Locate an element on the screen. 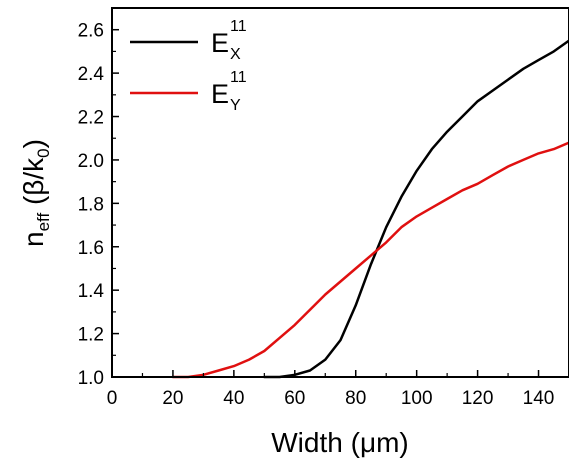  y-axis-title-mid: (β/k is located at coordinates (33, 185).